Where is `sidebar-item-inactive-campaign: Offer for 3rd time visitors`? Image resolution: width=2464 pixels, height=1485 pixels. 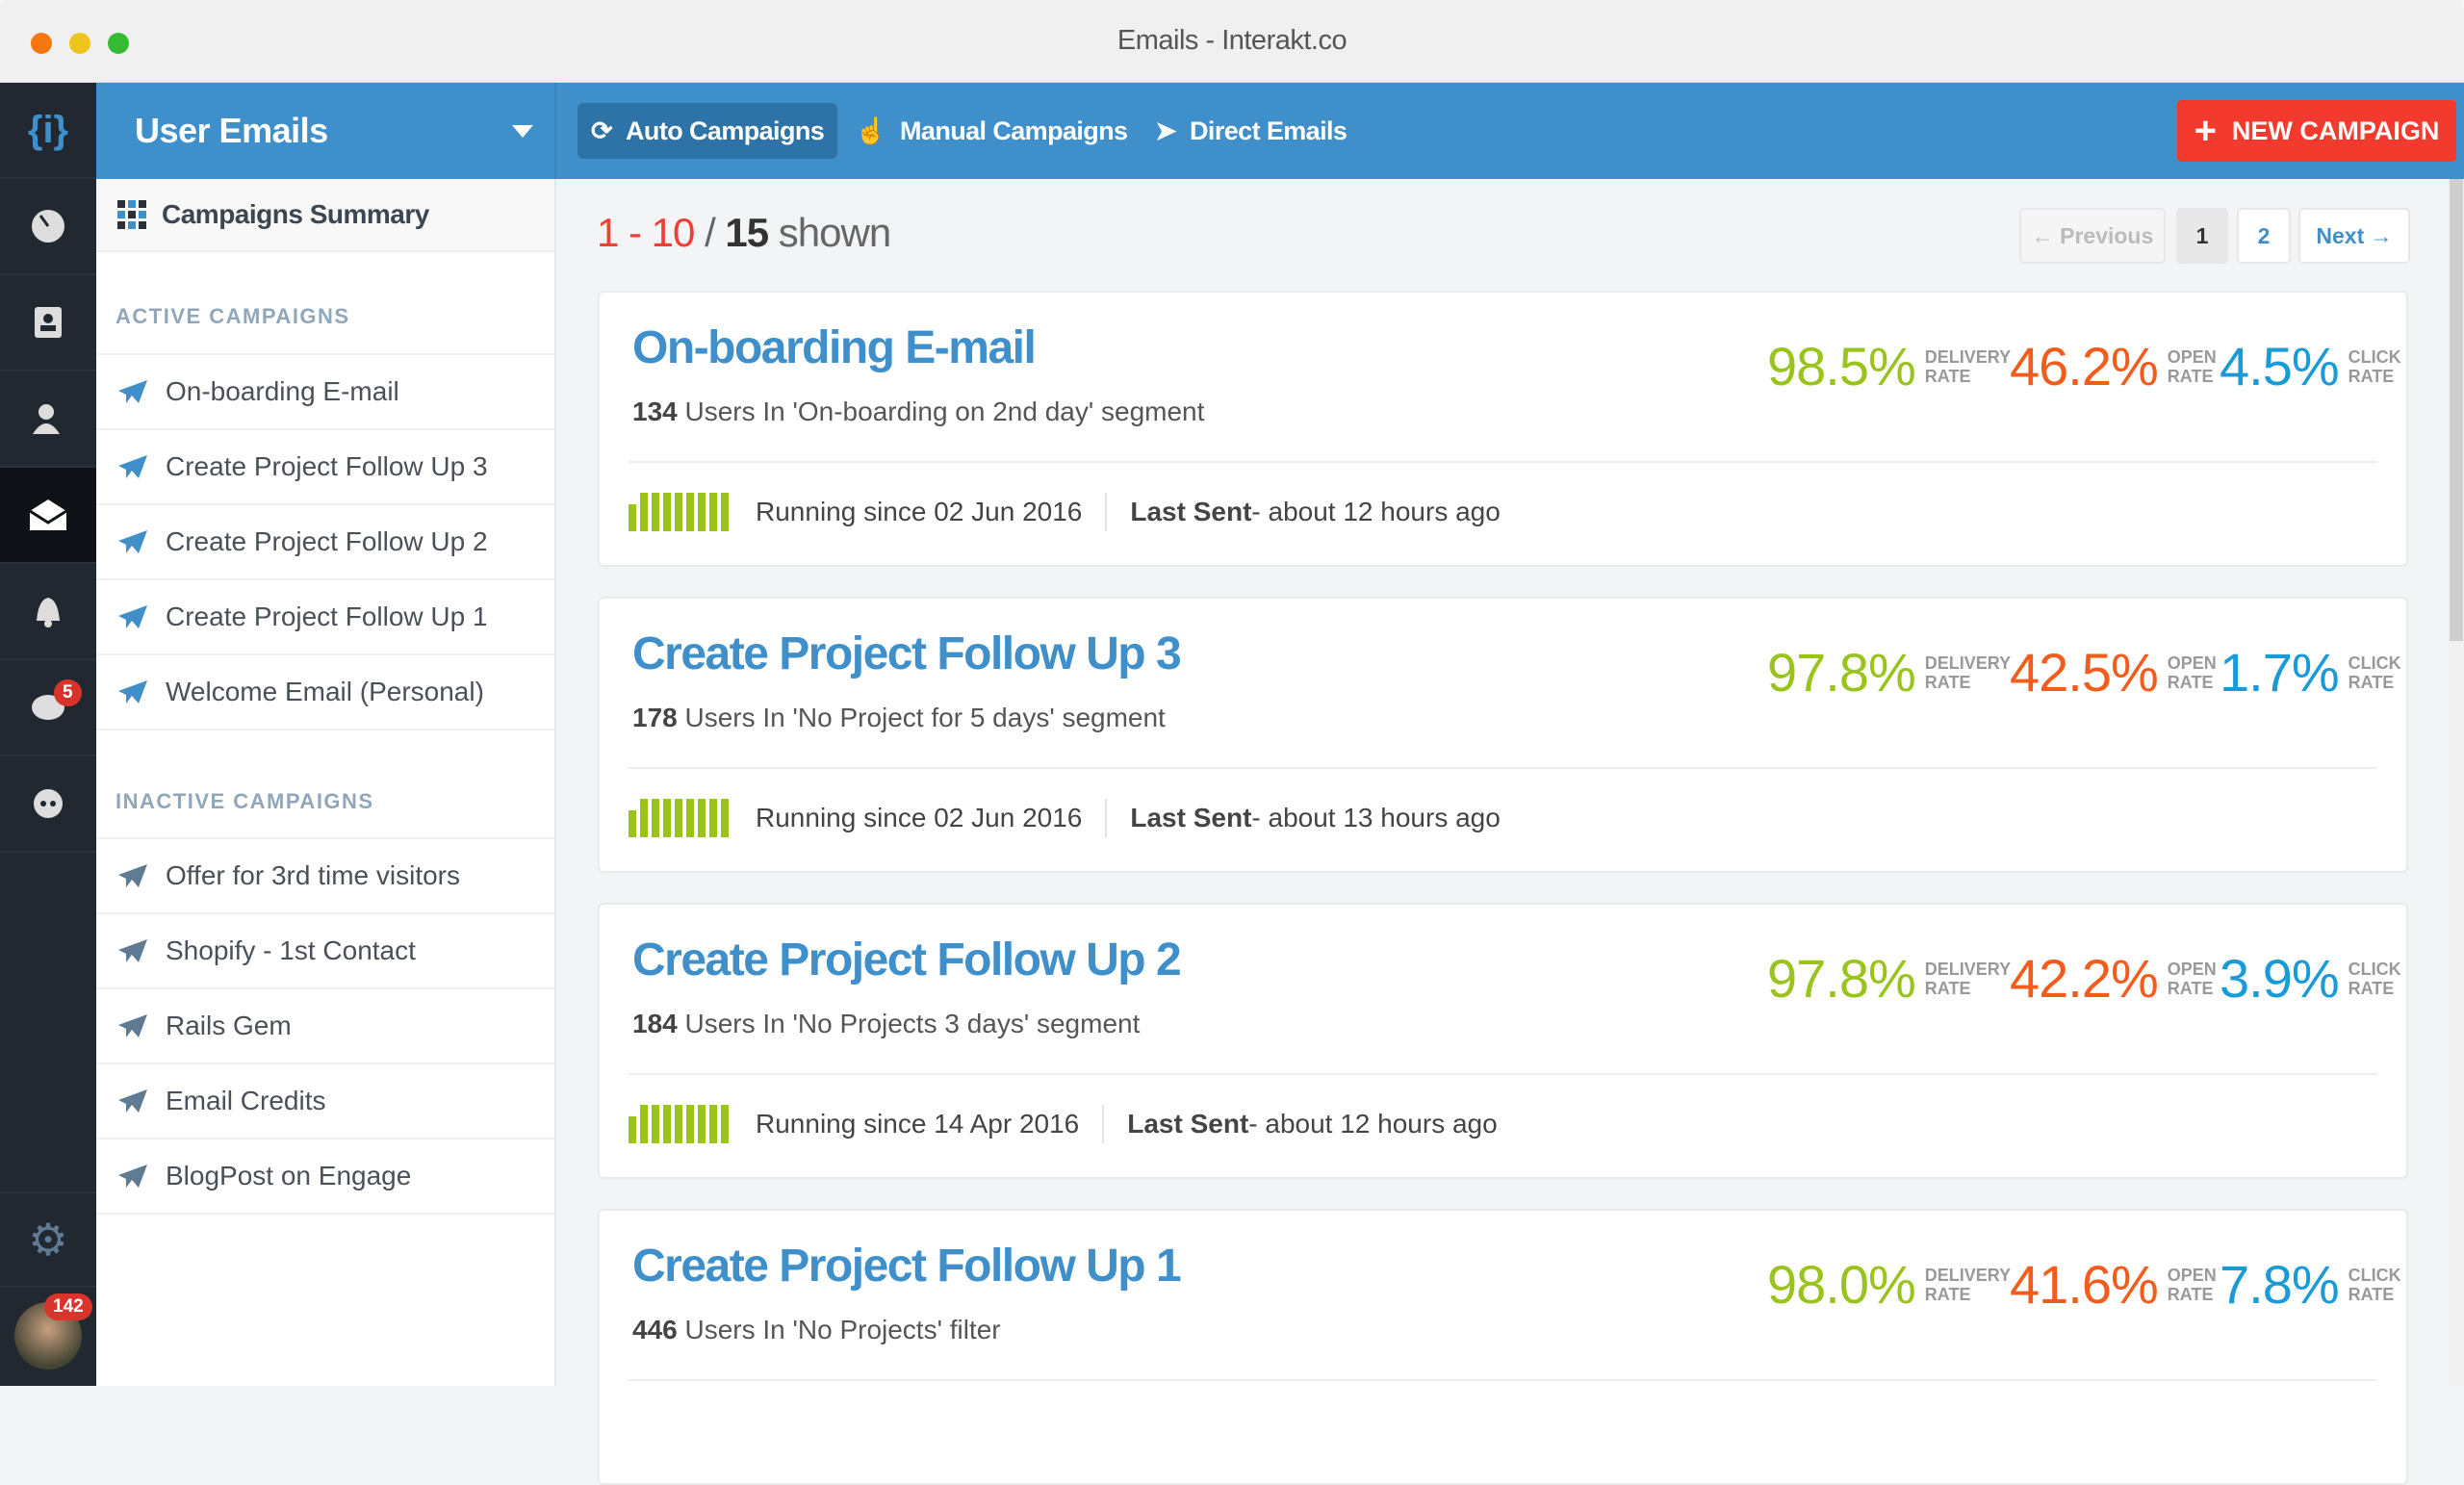
sidebar-item-inactive-campaign: Offer for 3rd time visitors is located at coordinates (325, 874).